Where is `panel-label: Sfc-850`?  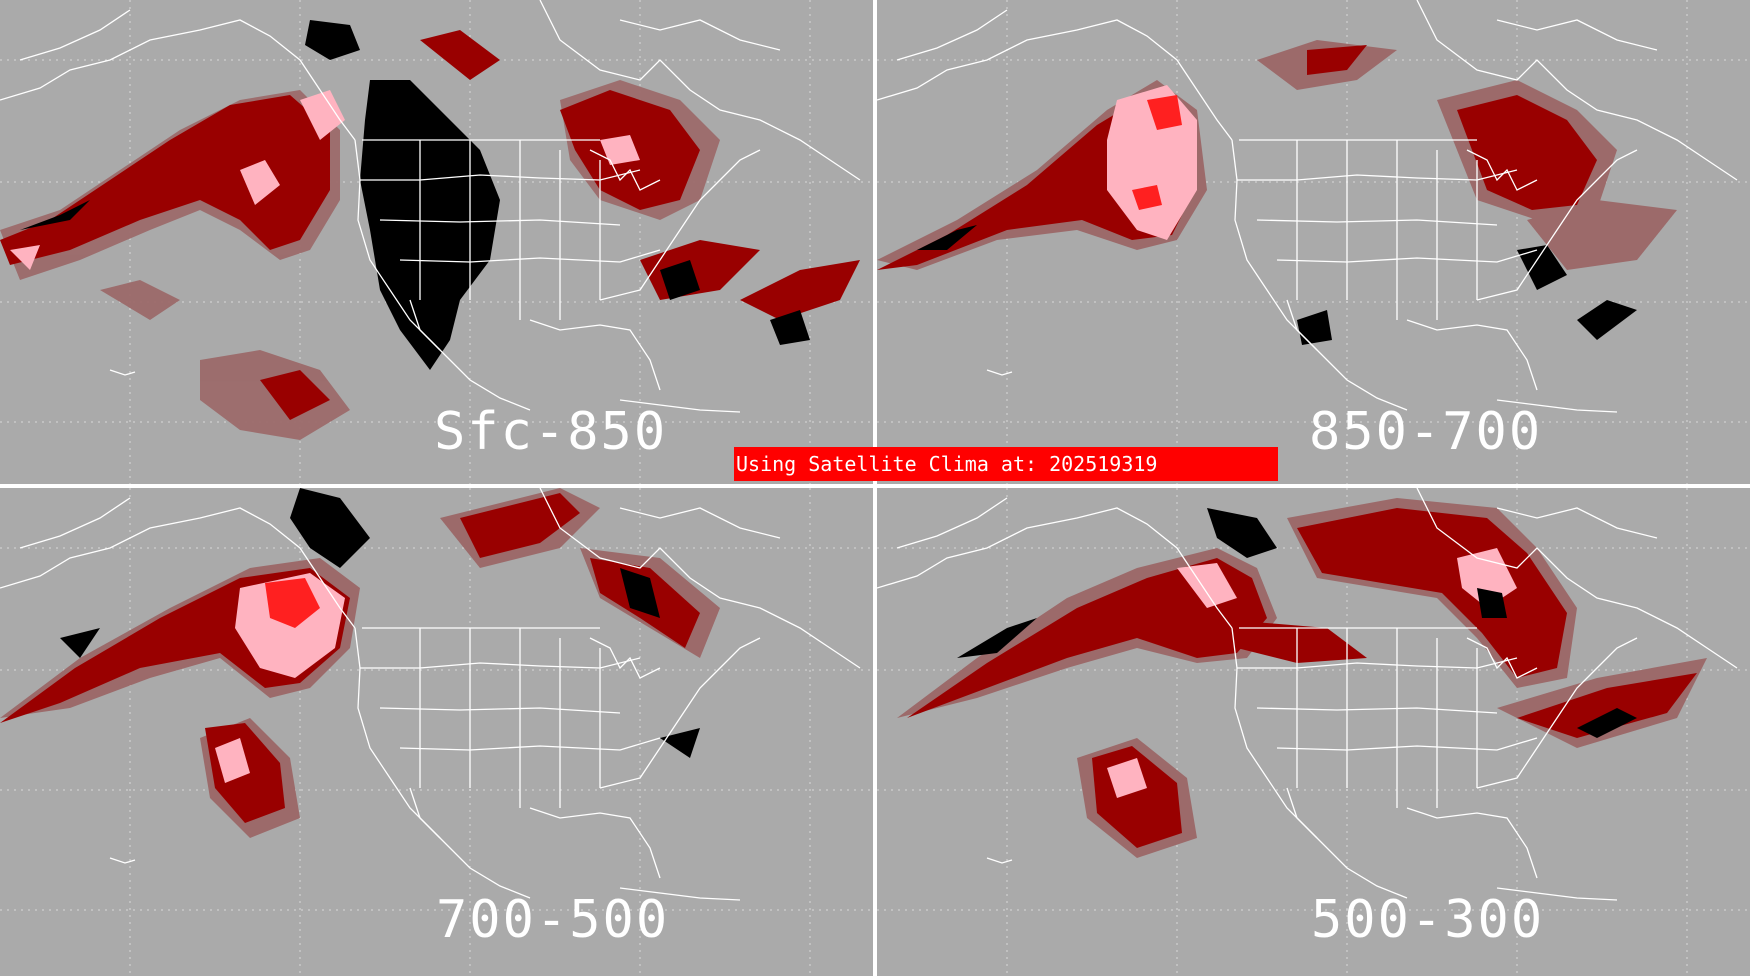
panel-label: Sfc-850 is located at coordinates (551, 432).